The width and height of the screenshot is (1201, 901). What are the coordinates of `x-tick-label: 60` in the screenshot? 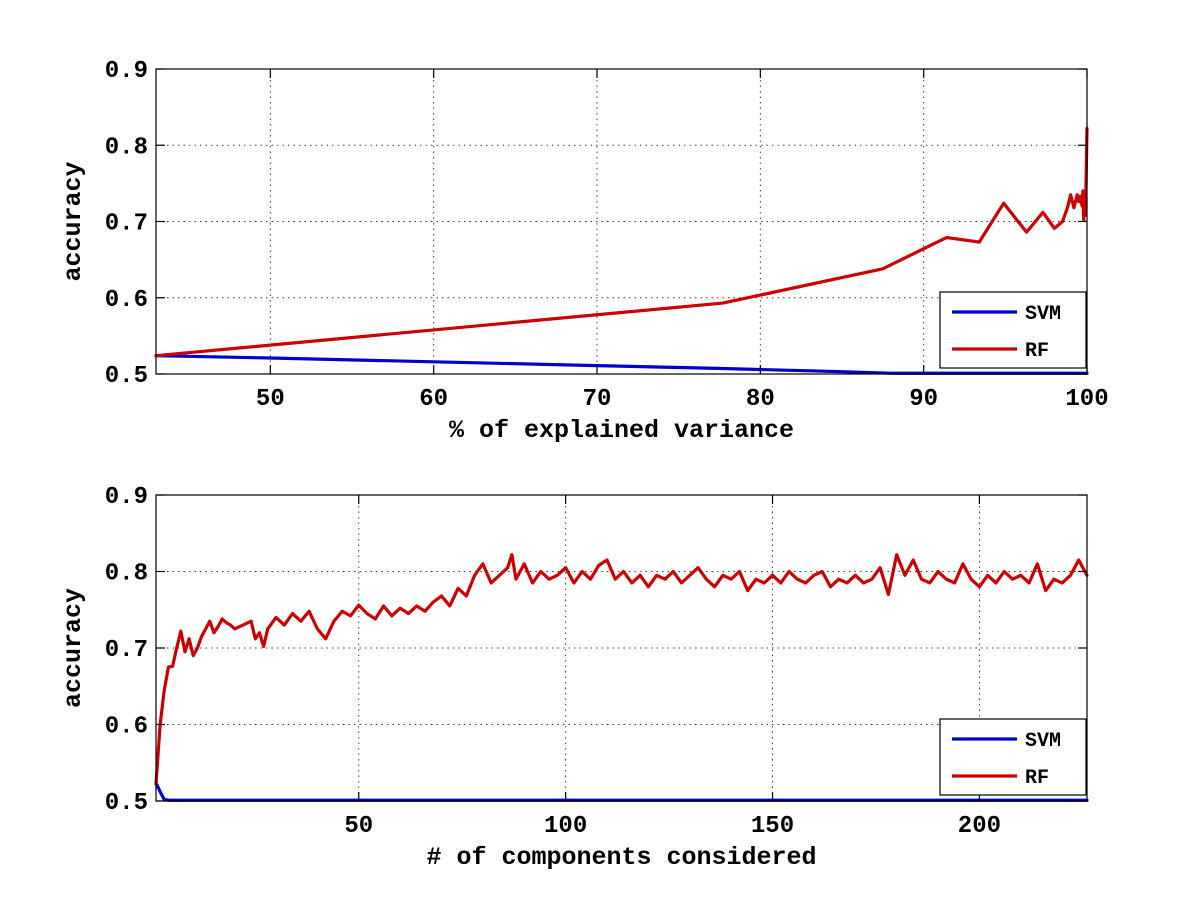 It's located at (433, 399).